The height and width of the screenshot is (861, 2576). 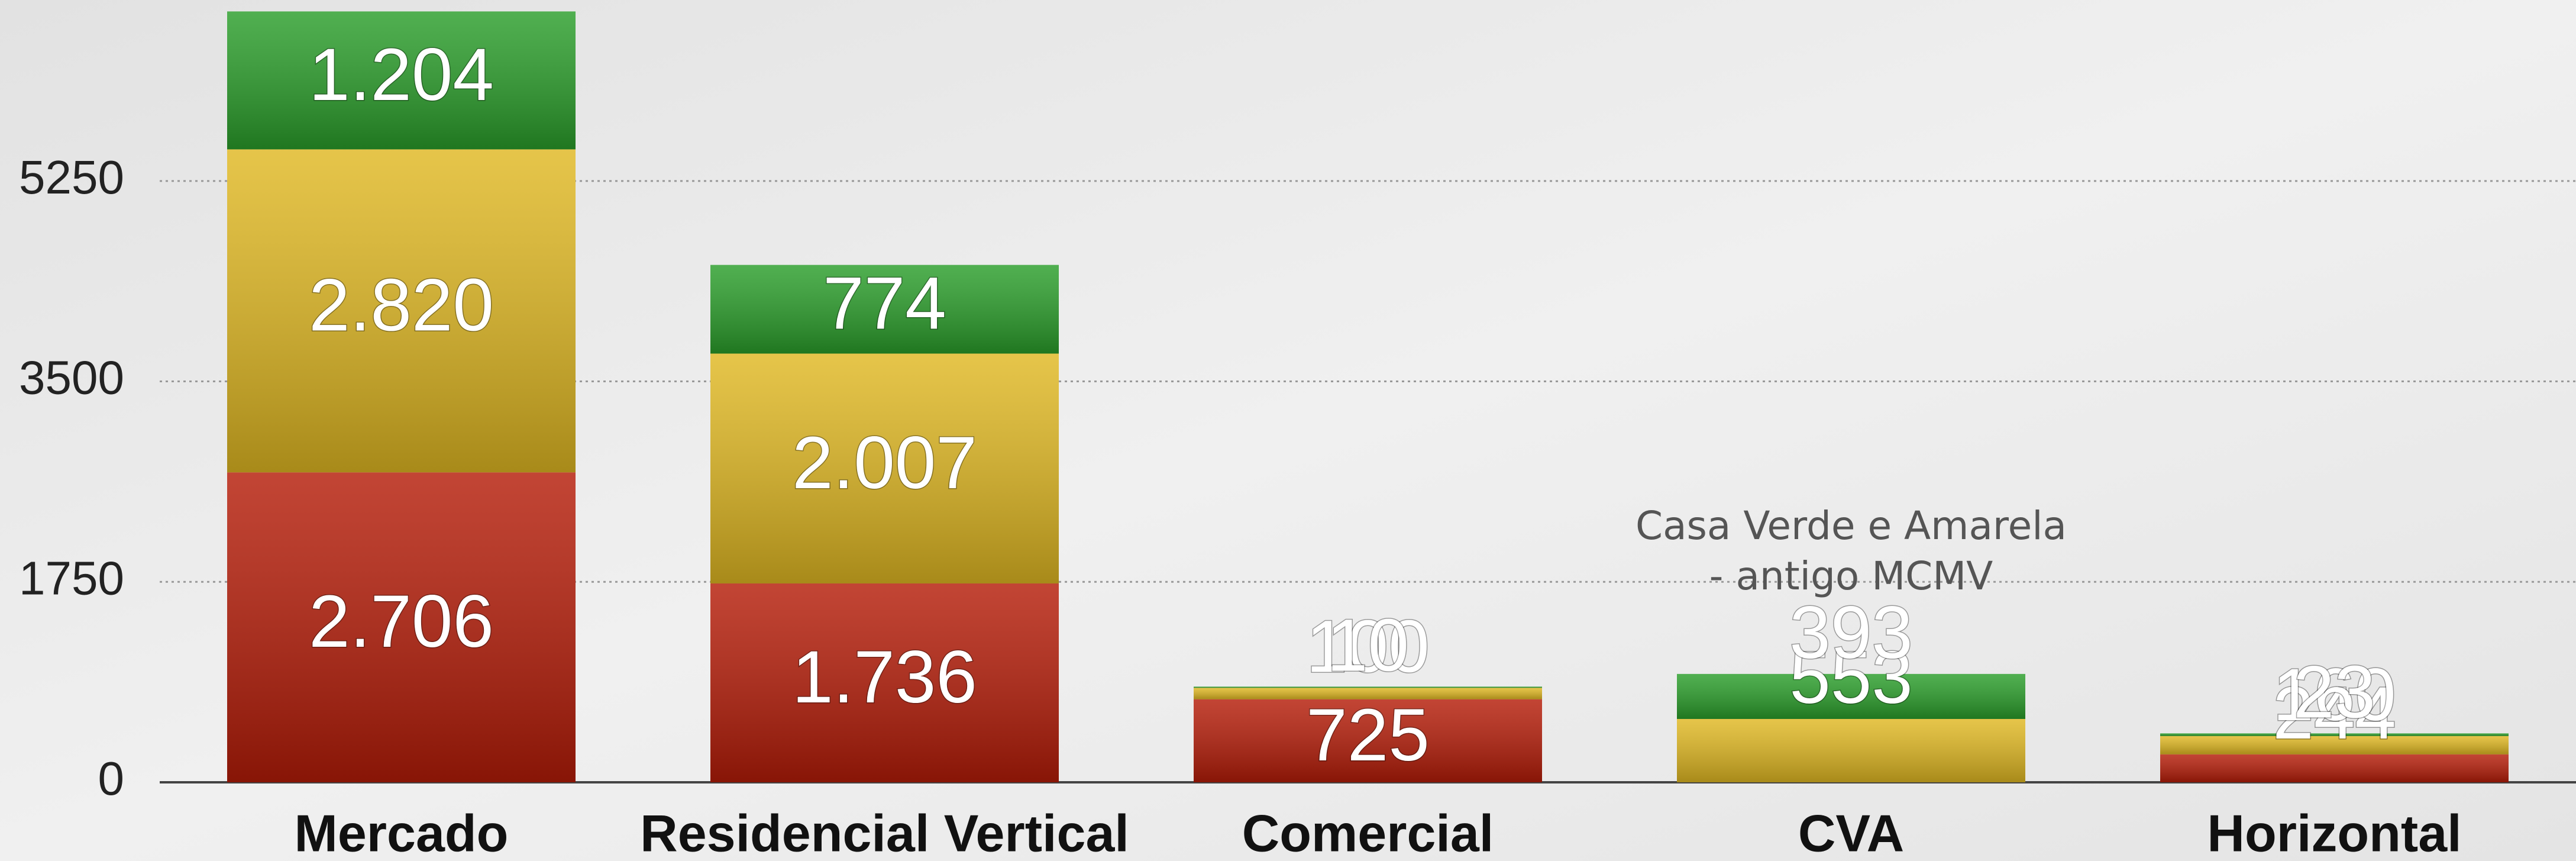 What do you see at coordinates (884, 463) in the screenshot?
I see `data-label: 2.007` at bounding box center [884, 463].